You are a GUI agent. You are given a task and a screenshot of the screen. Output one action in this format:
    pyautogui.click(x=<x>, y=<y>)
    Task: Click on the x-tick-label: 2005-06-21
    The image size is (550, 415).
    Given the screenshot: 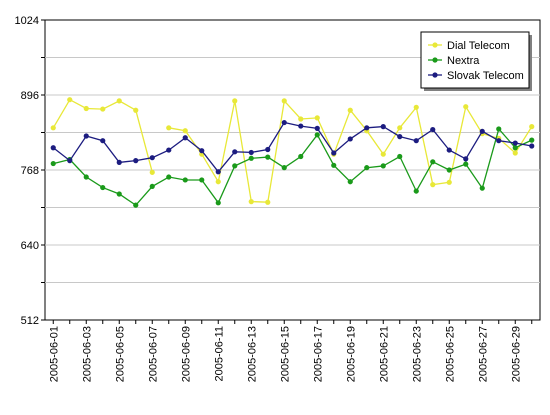 What is the action you would take?
    pyautogui.click(x=384, y=354)
    